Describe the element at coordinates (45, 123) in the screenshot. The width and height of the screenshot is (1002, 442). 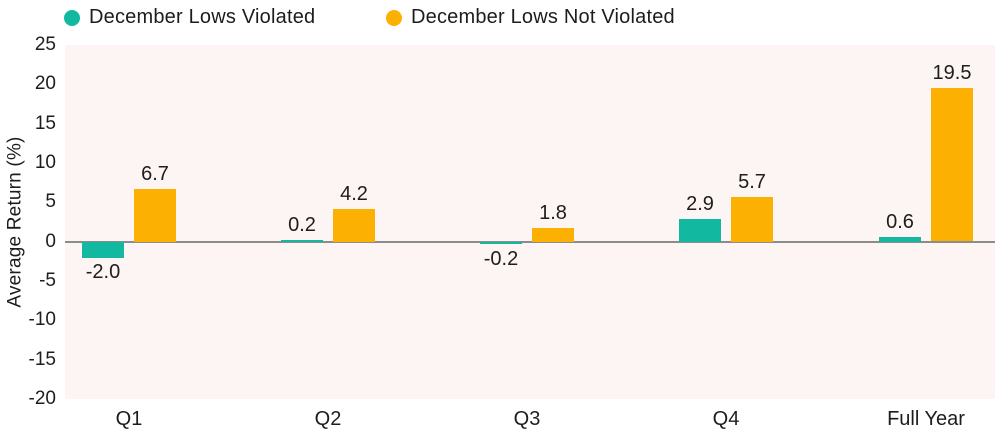
I see `y-tick-label: 15` at that location.